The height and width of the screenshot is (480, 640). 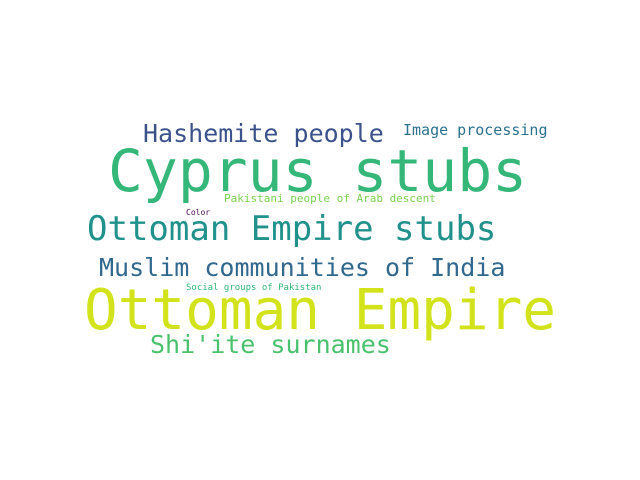 I want to click on word-social-groups: Social groups of Pakistan, so click(x=254, y=288).